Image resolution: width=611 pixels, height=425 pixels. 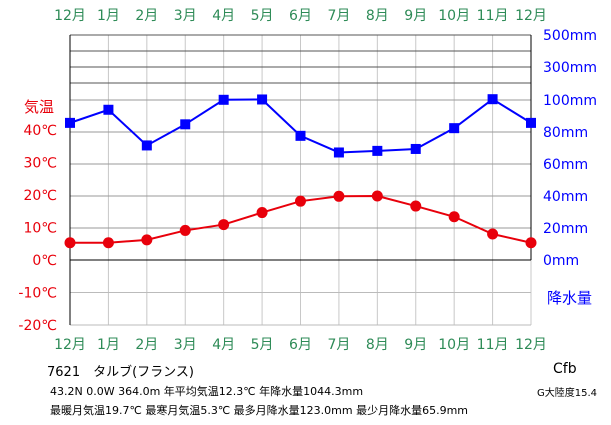 I want to click on temperature-tick-label: 0℃, so click(x=44, y=261).